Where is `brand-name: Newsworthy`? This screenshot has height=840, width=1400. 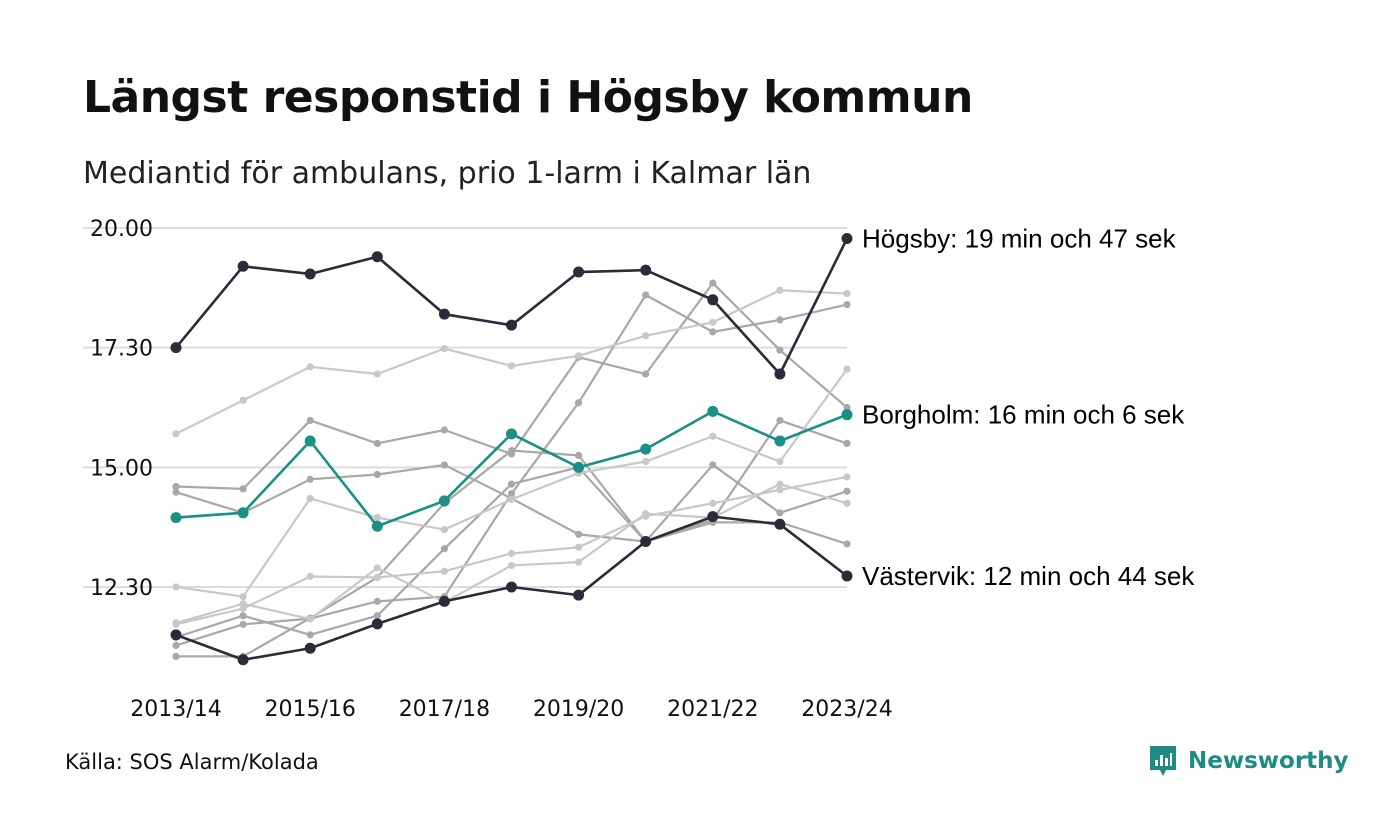
brand-name: Newsworthy is located at coordinates (1268, 761).